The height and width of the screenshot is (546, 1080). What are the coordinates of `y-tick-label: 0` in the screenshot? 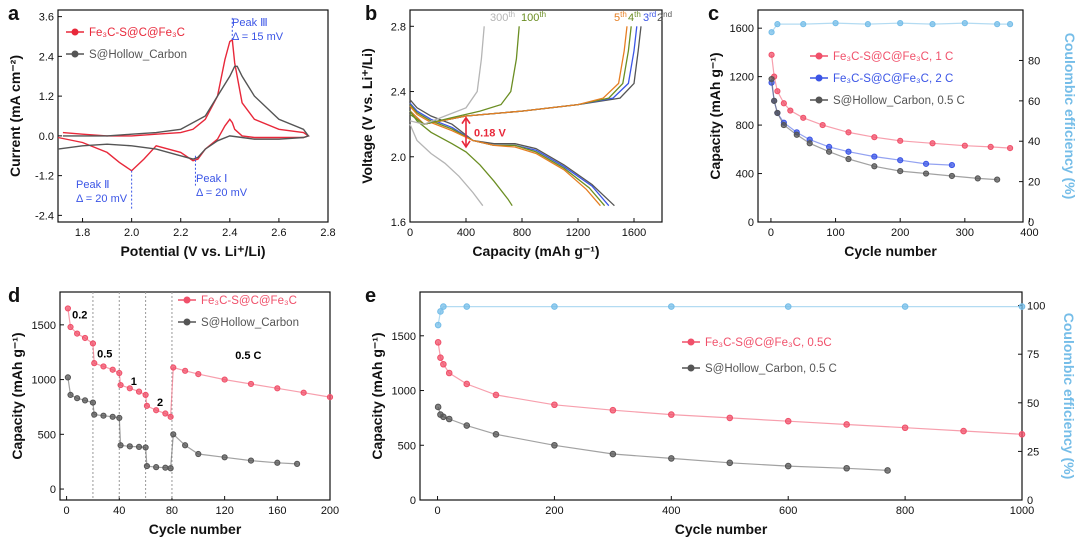 It's located at (751, 223).